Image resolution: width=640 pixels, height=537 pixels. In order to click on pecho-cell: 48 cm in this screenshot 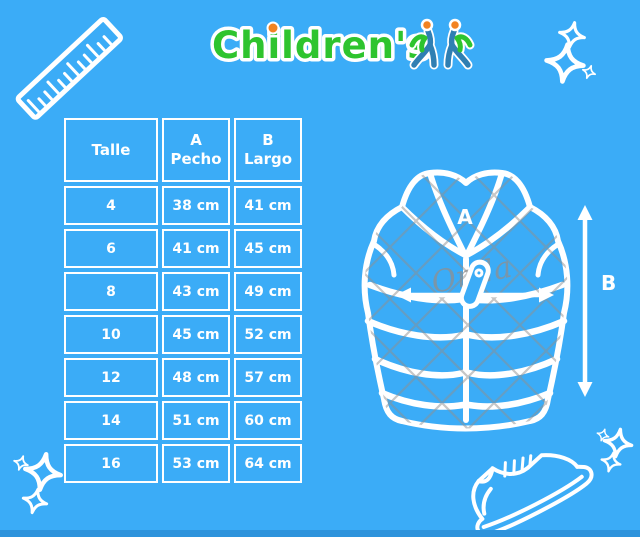, I will do `click(196, 377)`.